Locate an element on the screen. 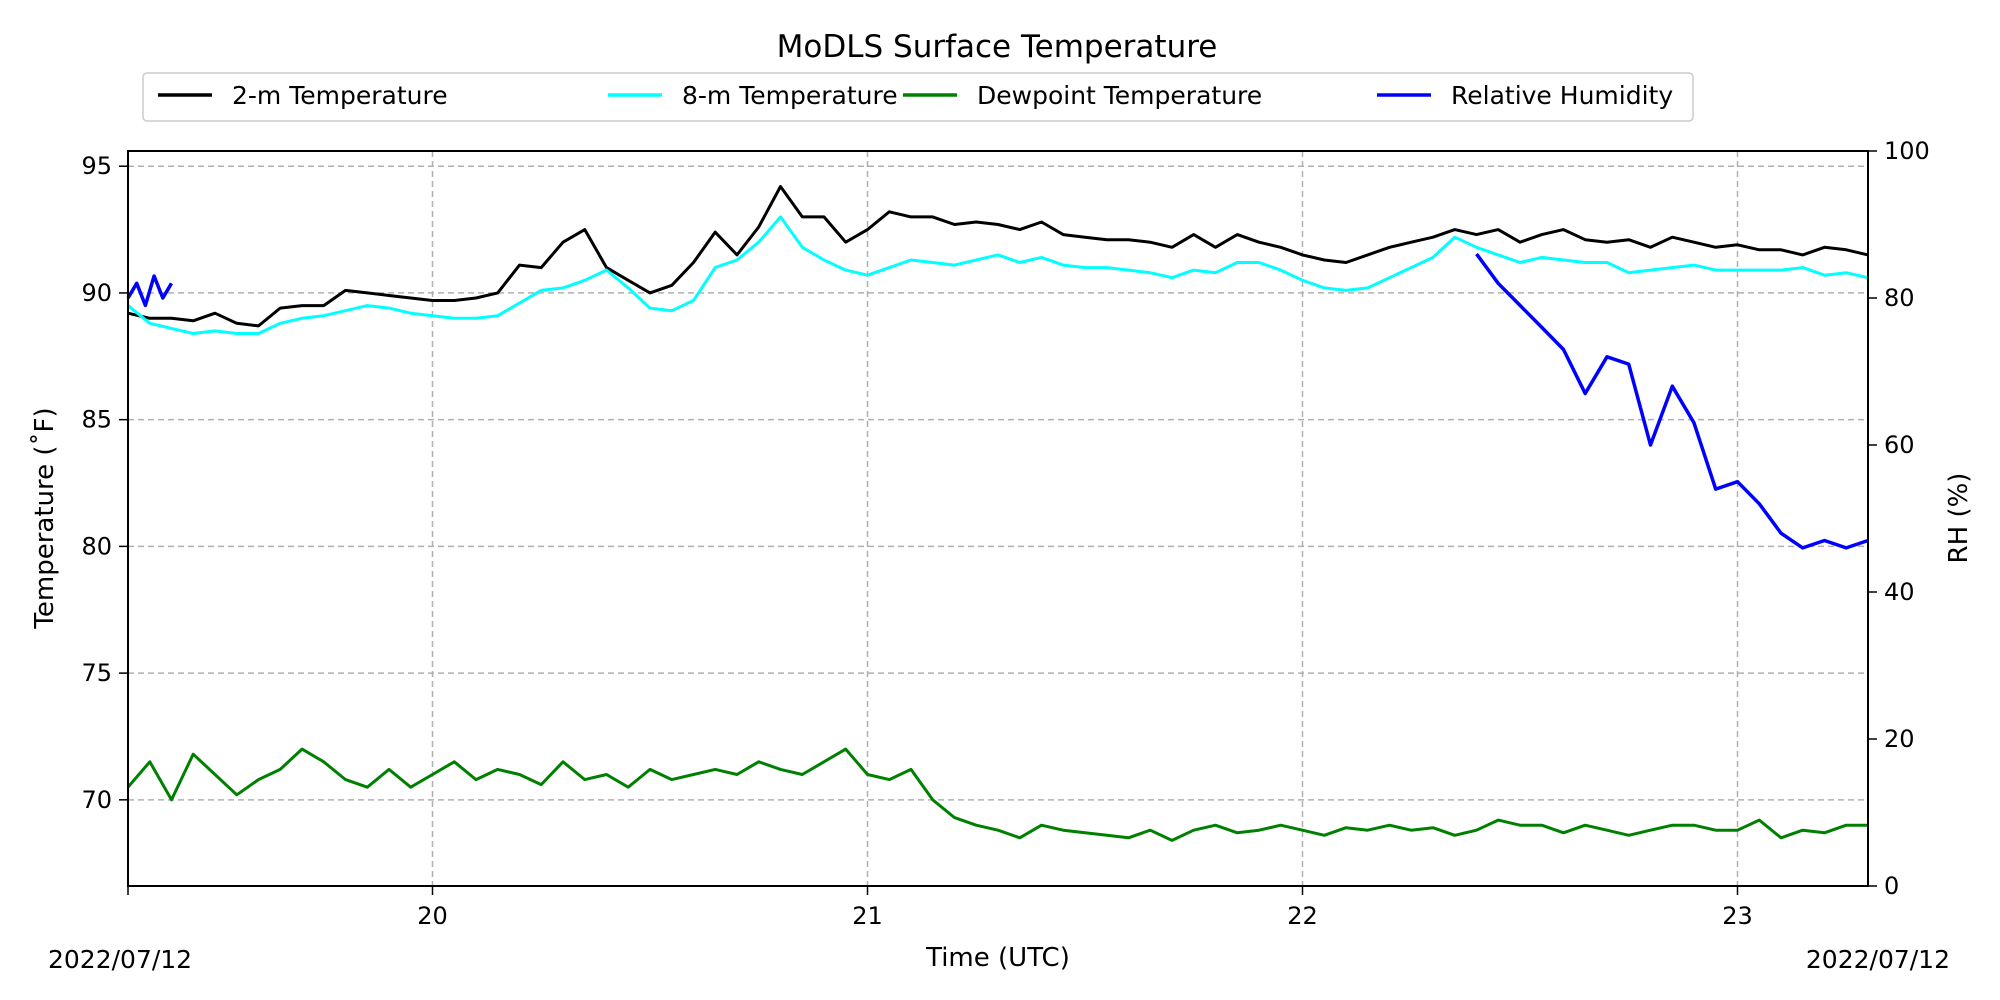 Image resolution: width=2000 pixels, height=1000 pixels. y-tick-label: 80 is located at coordinates (96, 546).